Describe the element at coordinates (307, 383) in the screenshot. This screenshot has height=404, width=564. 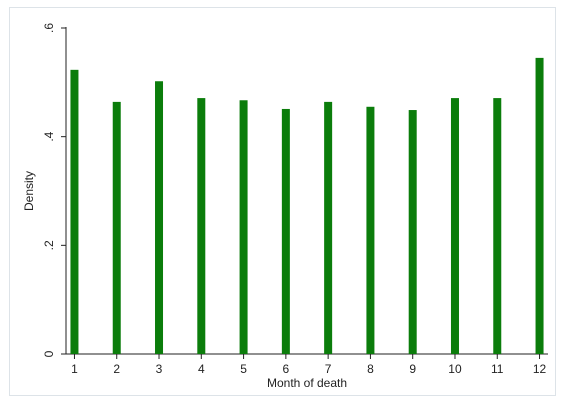
I see `x-axis-label: Month of death` at that location.